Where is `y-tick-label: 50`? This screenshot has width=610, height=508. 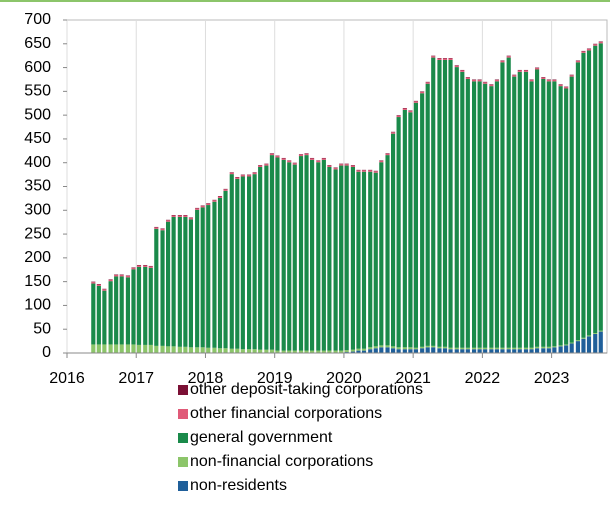 y-tick-label: 50 is located at coordinates (42, 328).